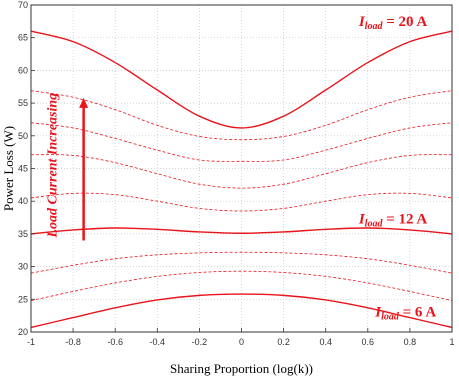 The width and height of the screenshot is (459, 385). Describe the element at coordinates (8, 168) in the screenshot. I see `y-axis-label: Power Loss (W)` at that location.